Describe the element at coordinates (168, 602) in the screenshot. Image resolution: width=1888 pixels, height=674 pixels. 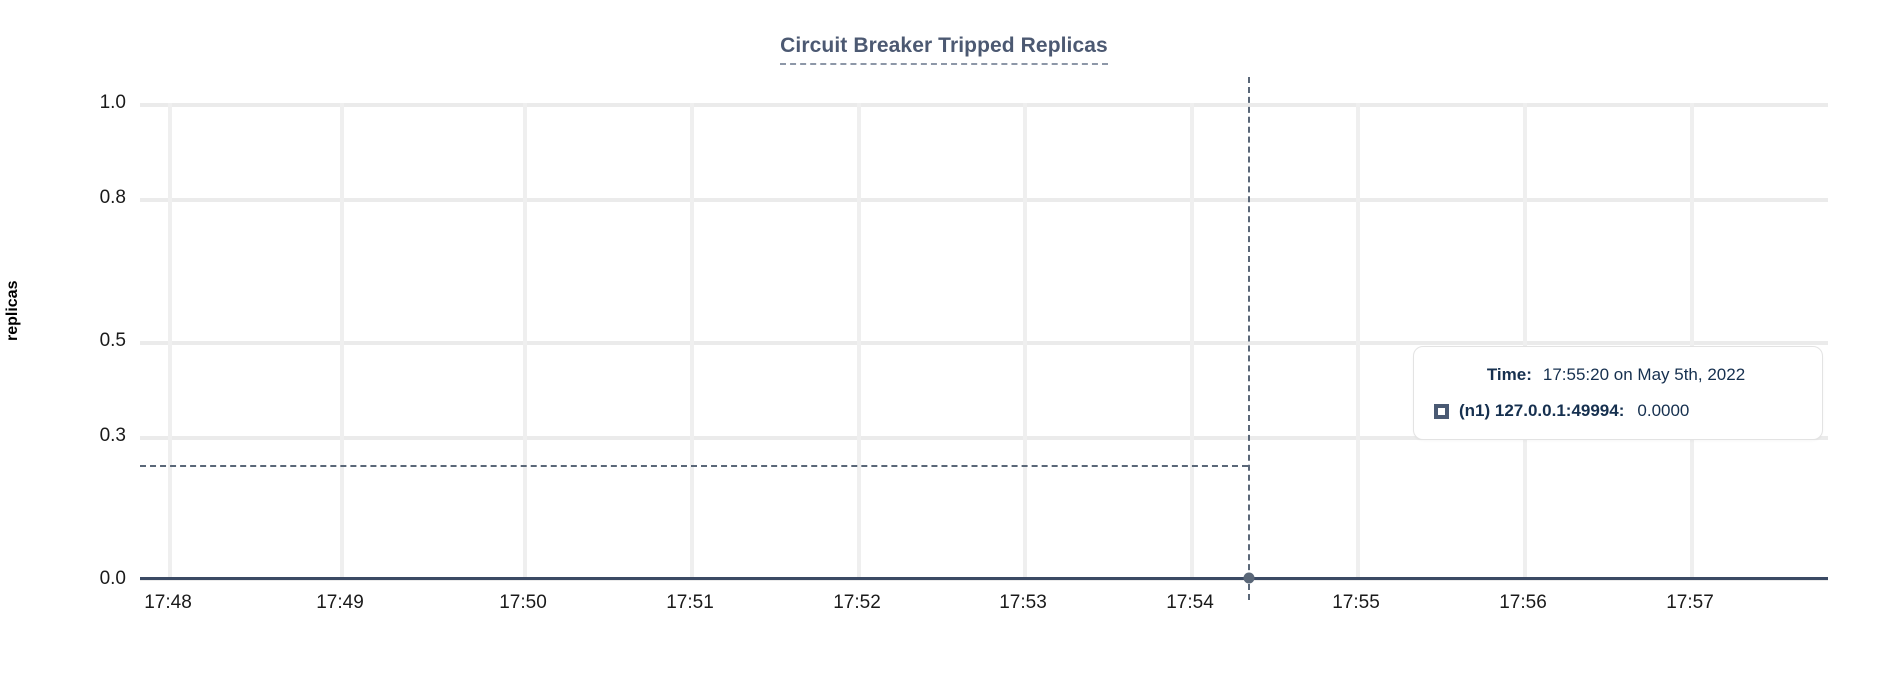
I see `x-tick-label: 17:48` at that location.